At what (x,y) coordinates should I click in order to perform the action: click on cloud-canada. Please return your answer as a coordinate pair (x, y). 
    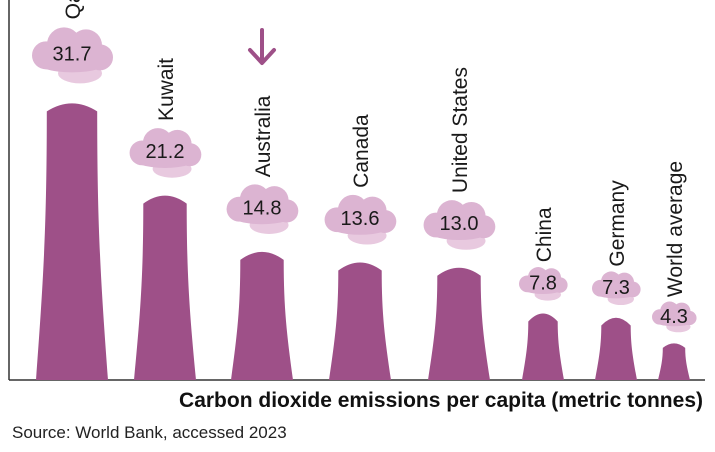
    Looking at the image, I should click on (360, 219).